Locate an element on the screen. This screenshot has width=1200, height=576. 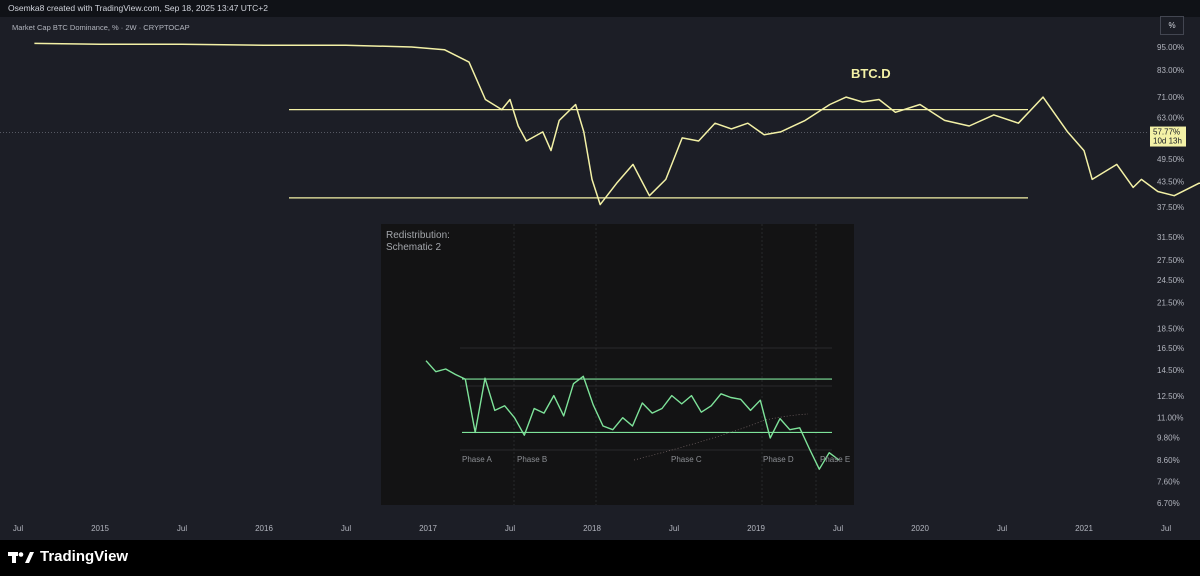
price-label-box is located at coordinates (1168, 136).